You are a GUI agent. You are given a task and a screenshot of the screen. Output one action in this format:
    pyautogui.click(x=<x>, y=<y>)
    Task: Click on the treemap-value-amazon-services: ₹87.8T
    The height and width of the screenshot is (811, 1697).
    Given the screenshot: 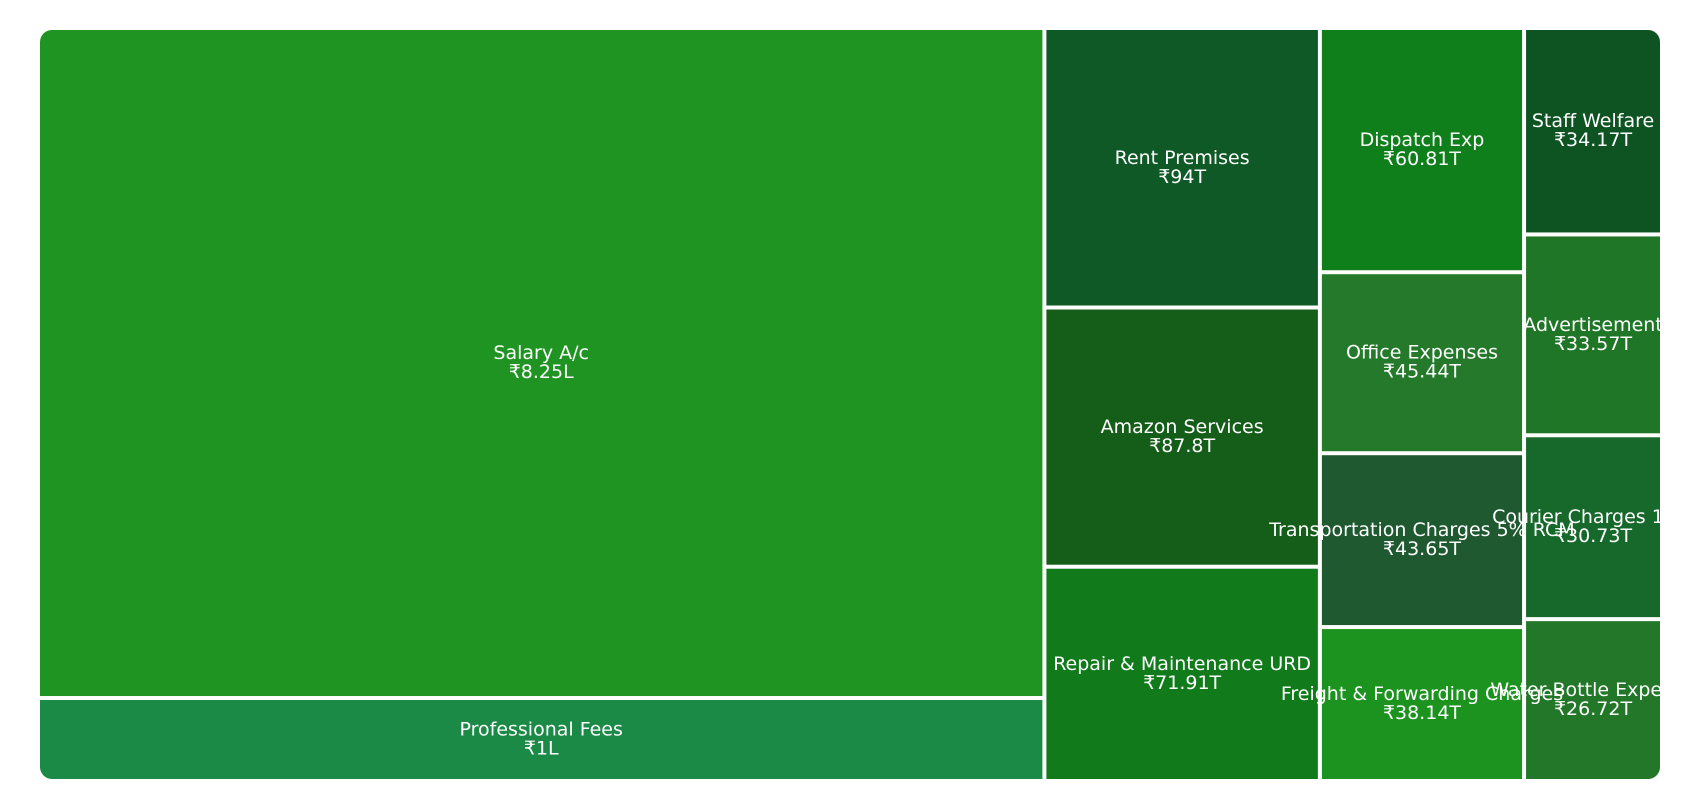 What is the action you would take?
    pyautogui.click(x=1182, y=446)
    